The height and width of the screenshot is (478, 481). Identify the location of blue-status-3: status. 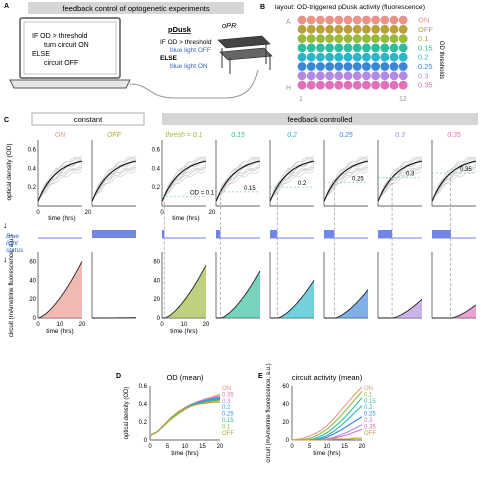
(15, 250).